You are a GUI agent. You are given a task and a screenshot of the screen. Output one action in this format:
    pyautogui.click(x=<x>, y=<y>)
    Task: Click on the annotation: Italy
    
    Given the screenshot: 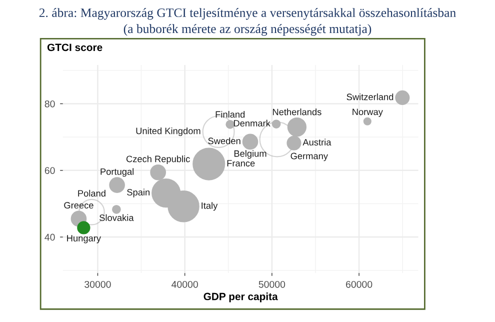 What is the action you would take?
    pyautogui.click(x=210, y=206)
    